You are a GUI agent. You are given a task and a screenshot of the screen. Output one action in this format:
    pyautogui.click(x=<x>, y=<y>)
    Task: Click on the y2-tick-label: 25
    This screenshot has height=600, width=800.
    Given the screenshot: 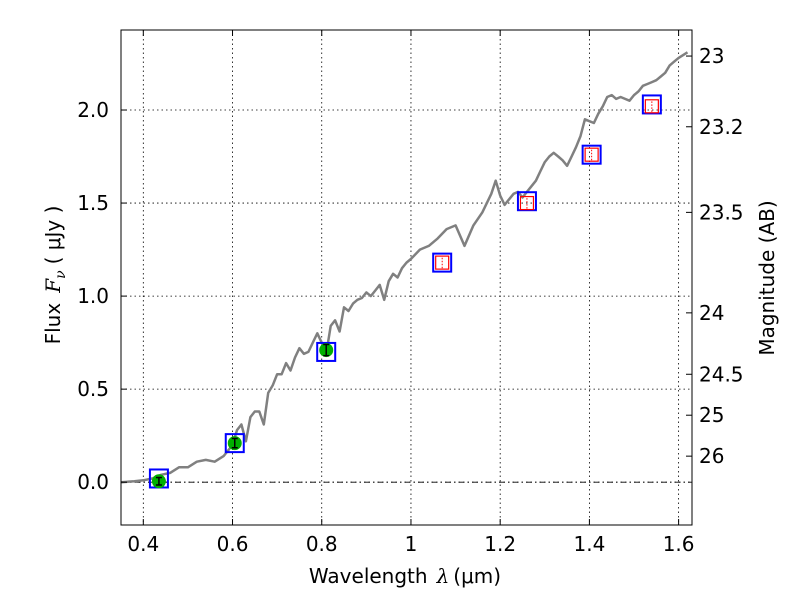 What is the action you would take?
    pyautogui.click(x=711, y=415)
    